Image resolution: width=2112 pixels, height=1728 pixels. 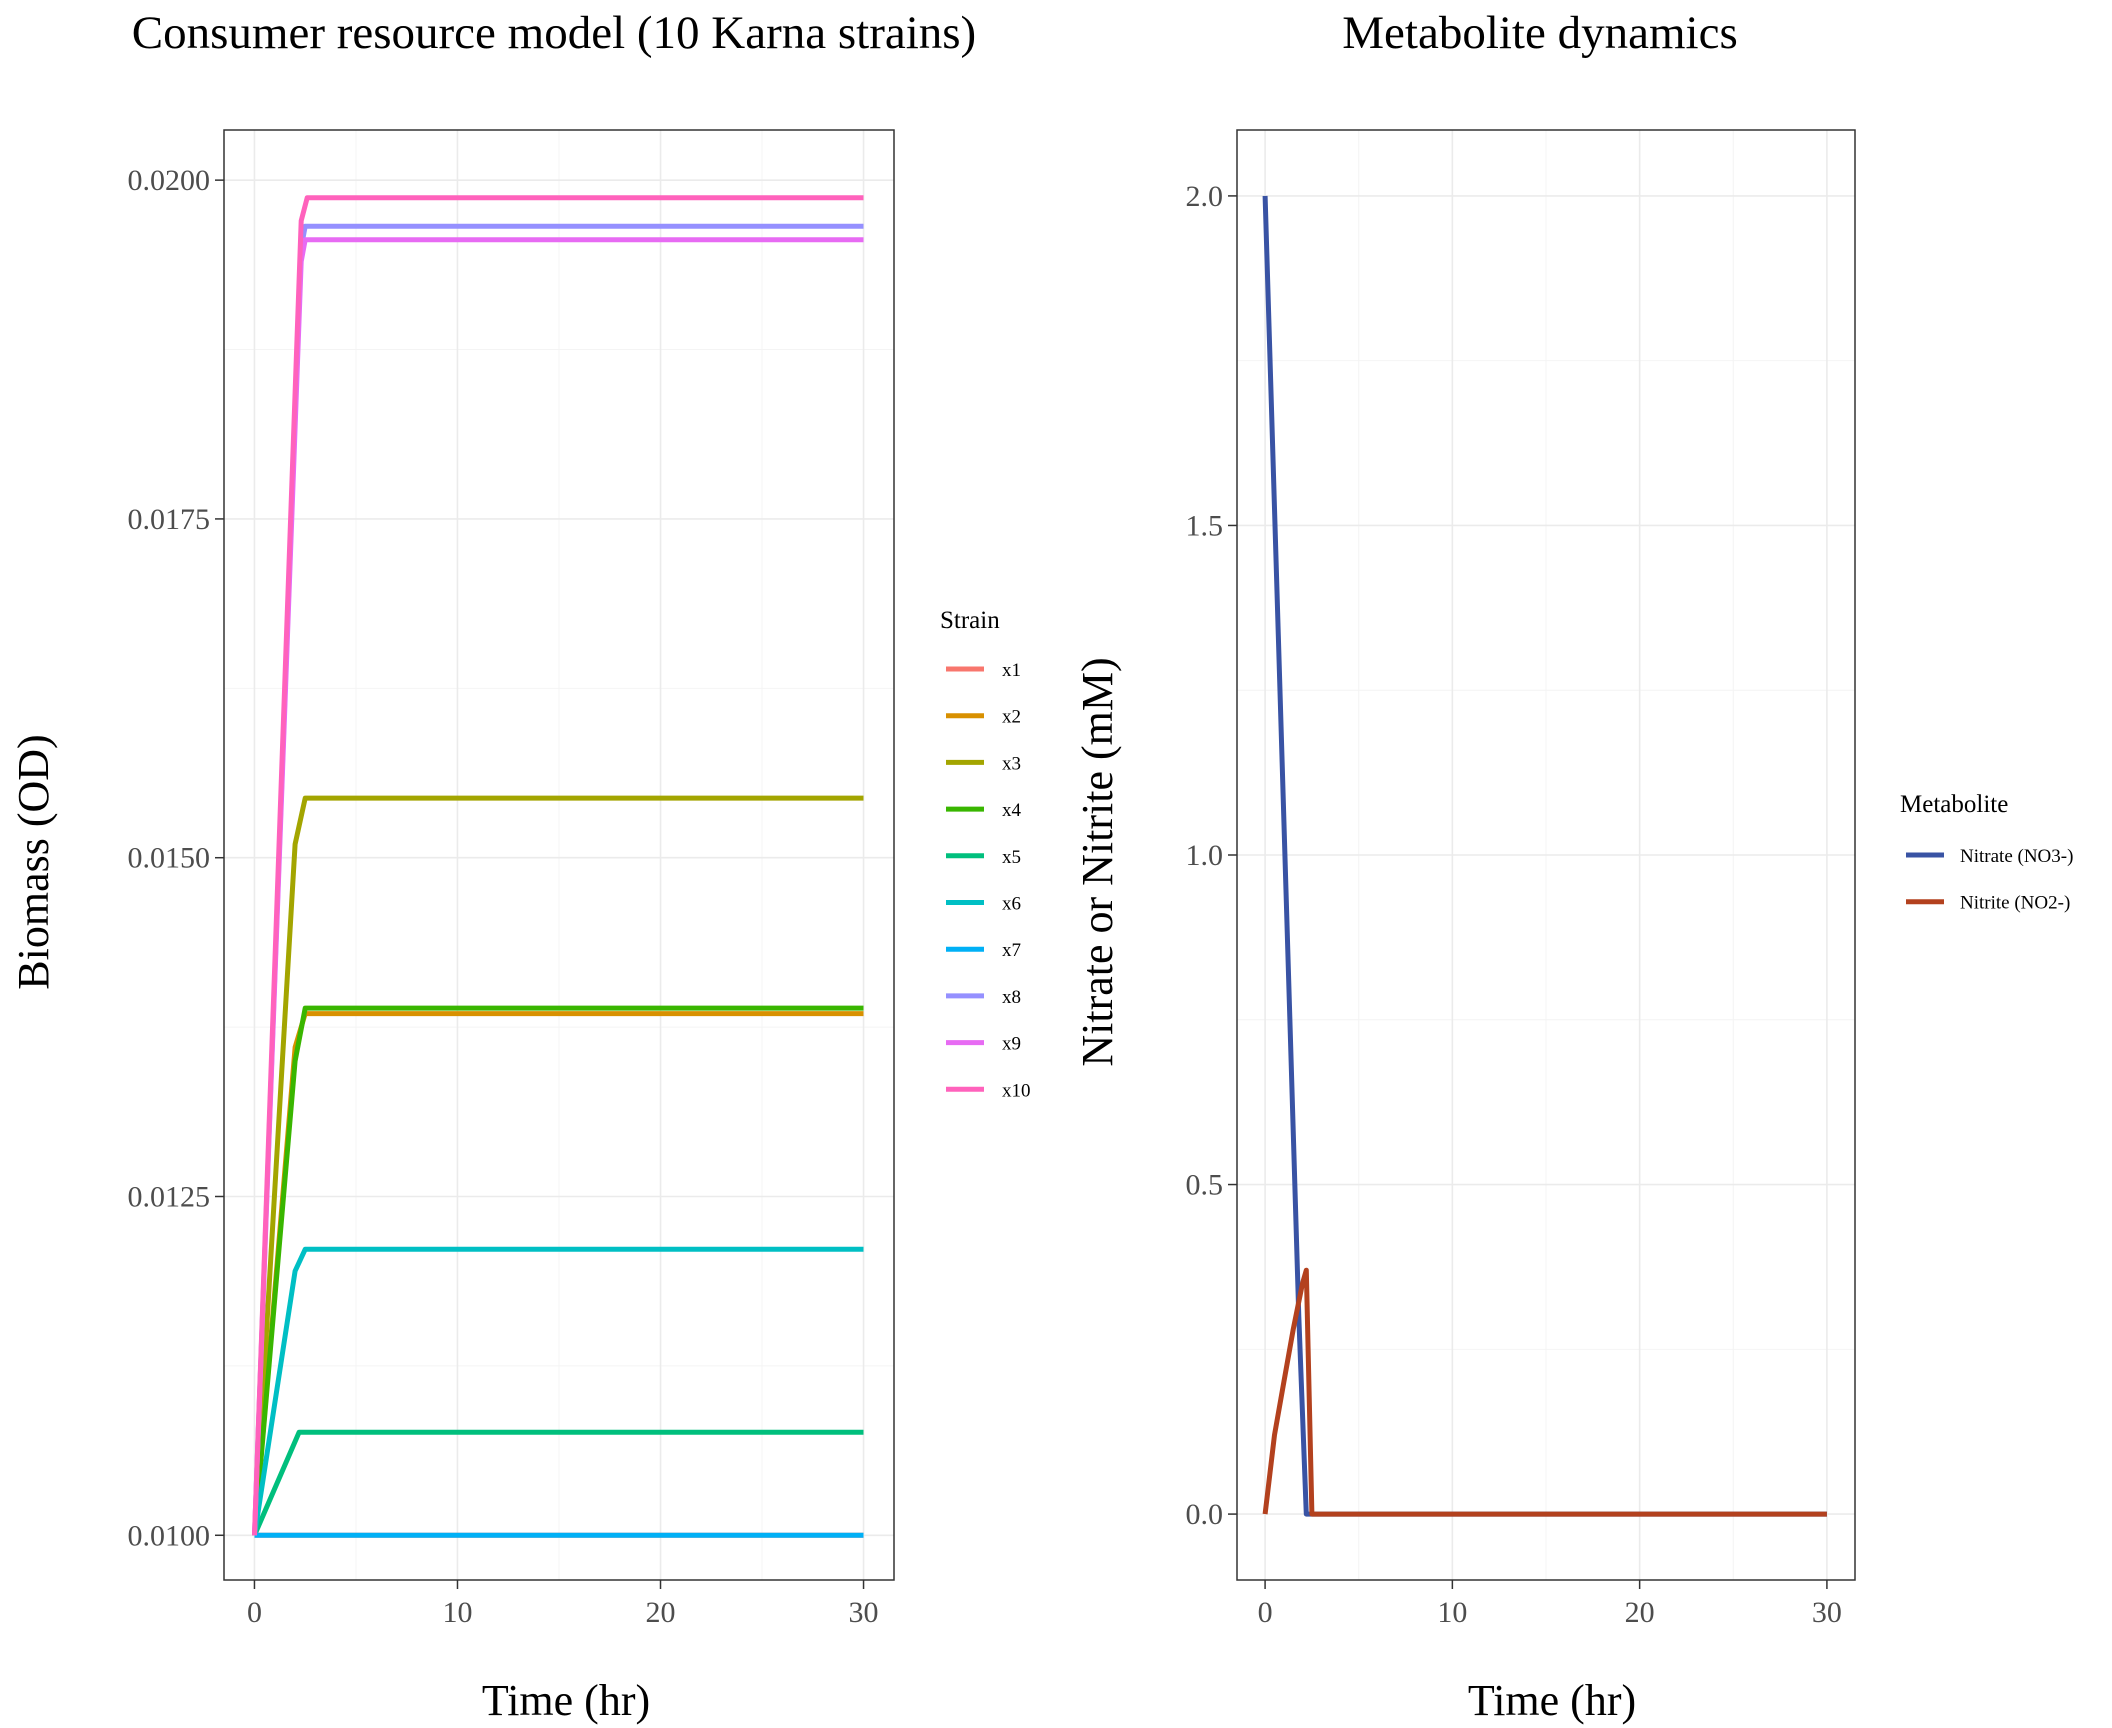 I want to click on legend: Strain x1 x2 x3 x4 x5 x6 x7 x8 x9 x10, so click(x=985, y=854).